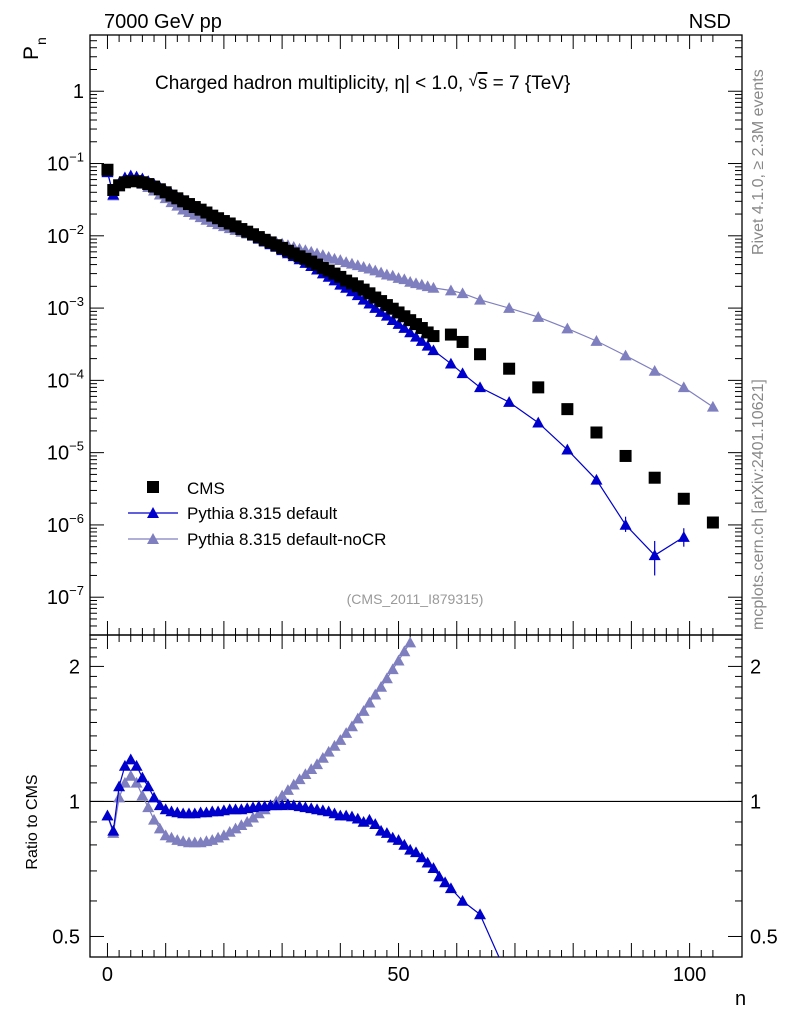 This screenshot has width=786, height=1024. Describe the element at coordinates (758, 504) in the screenshot. I see `mcplots-reference-label: mcplots.cern.ch [arXiv:2401.10621]` at that location.